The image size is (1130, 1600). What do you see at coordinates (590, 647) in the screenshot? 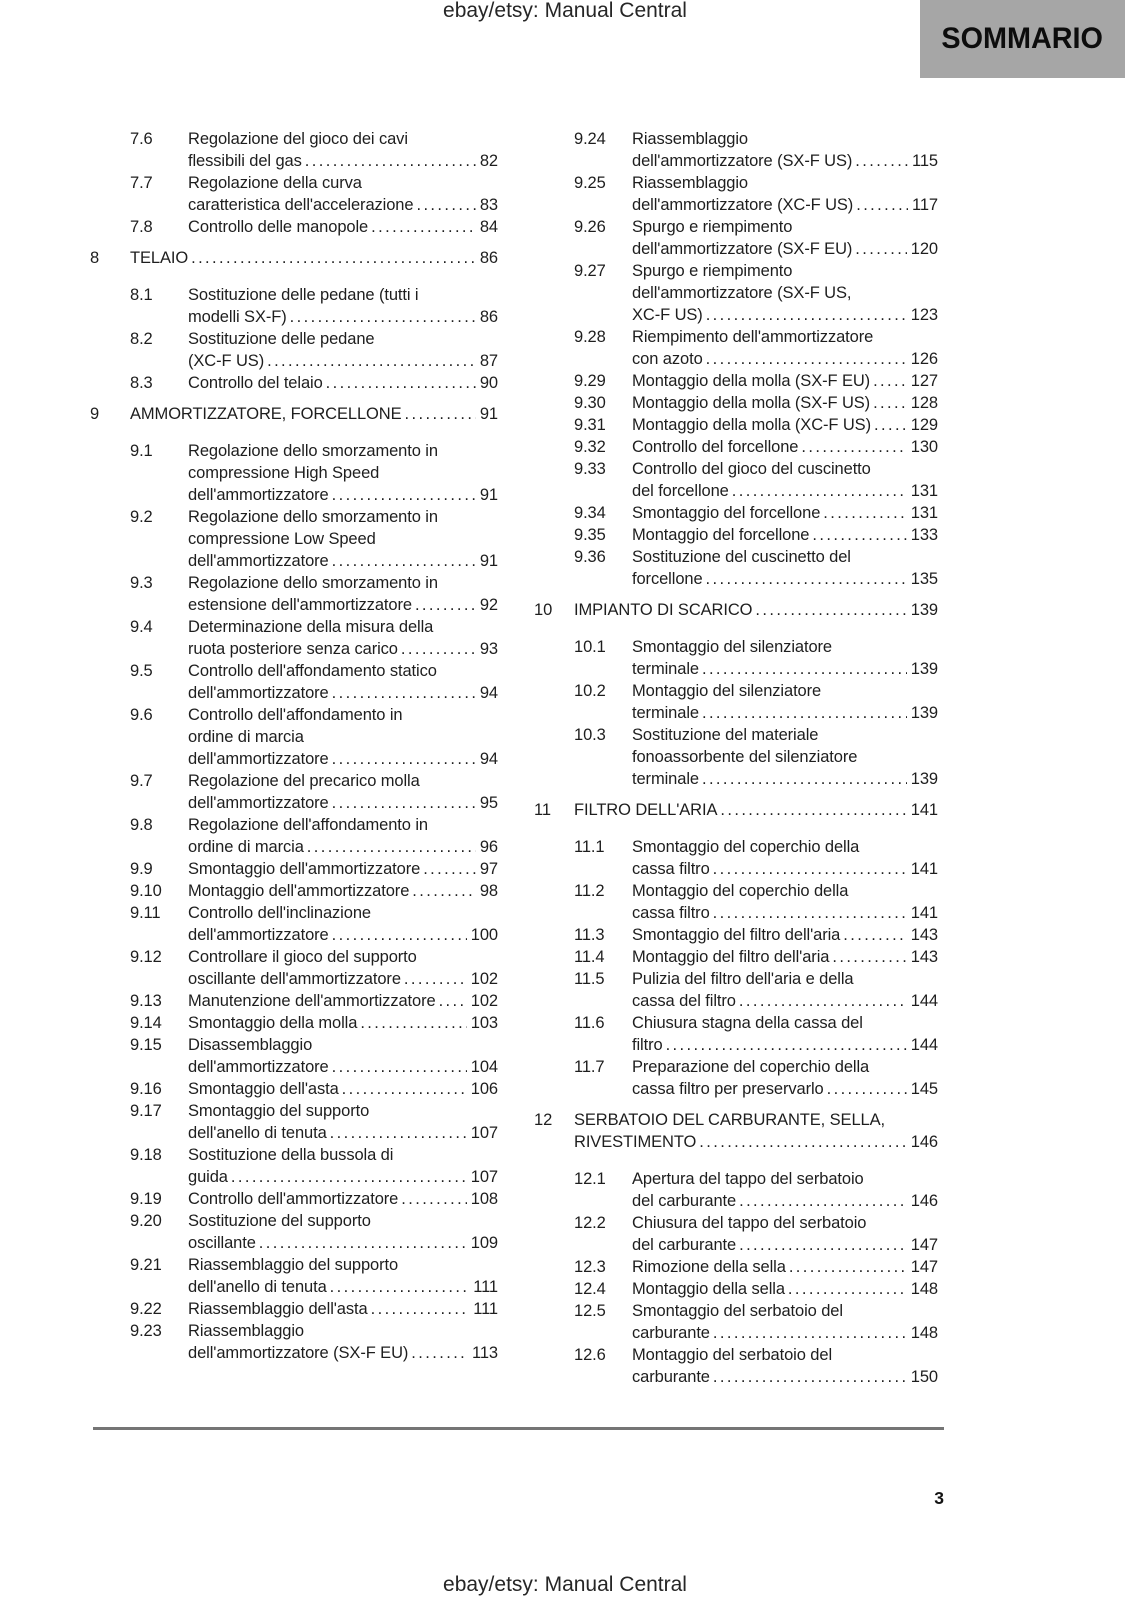
I see `entry-number: 10.1` at bounding box center [590, 647].